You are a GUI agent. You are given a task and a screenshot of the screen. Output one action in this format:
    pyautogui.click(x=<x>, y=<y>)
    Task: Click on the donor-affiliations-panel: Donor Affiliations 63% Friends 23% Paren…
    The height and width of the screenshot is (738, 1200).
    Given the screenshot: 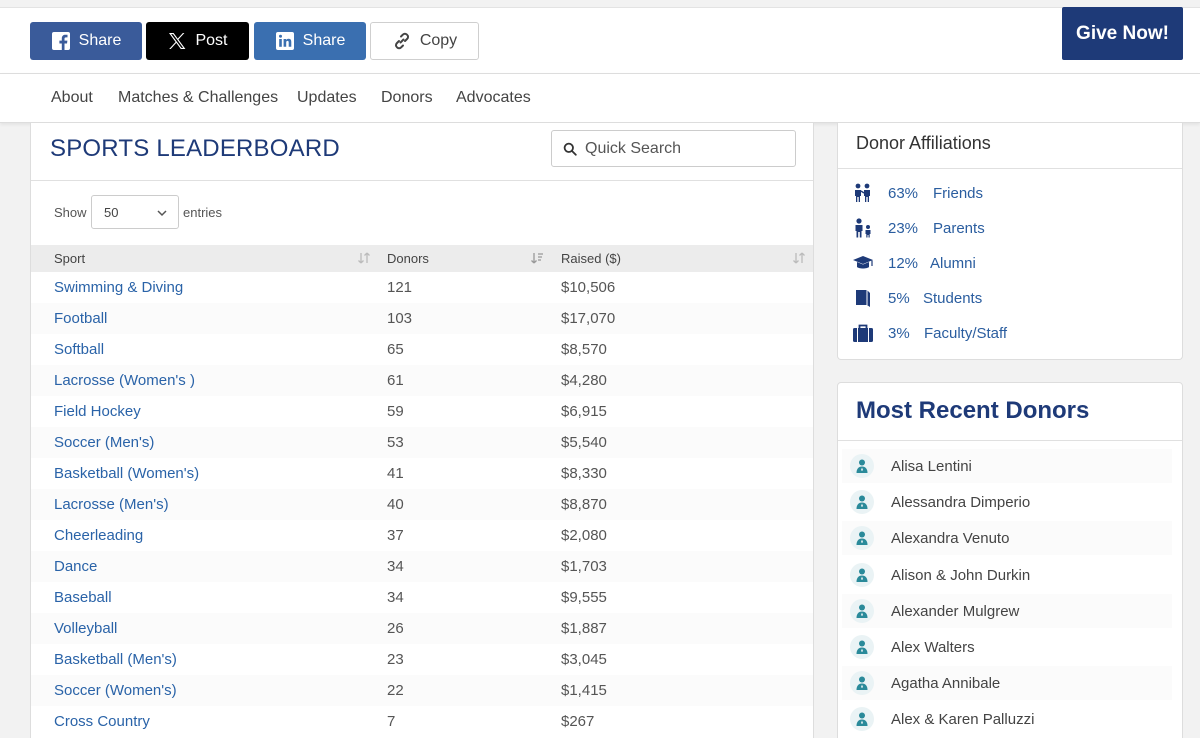 What is the action you would take?
    pyautogui.click(x=1010, y=241)
    